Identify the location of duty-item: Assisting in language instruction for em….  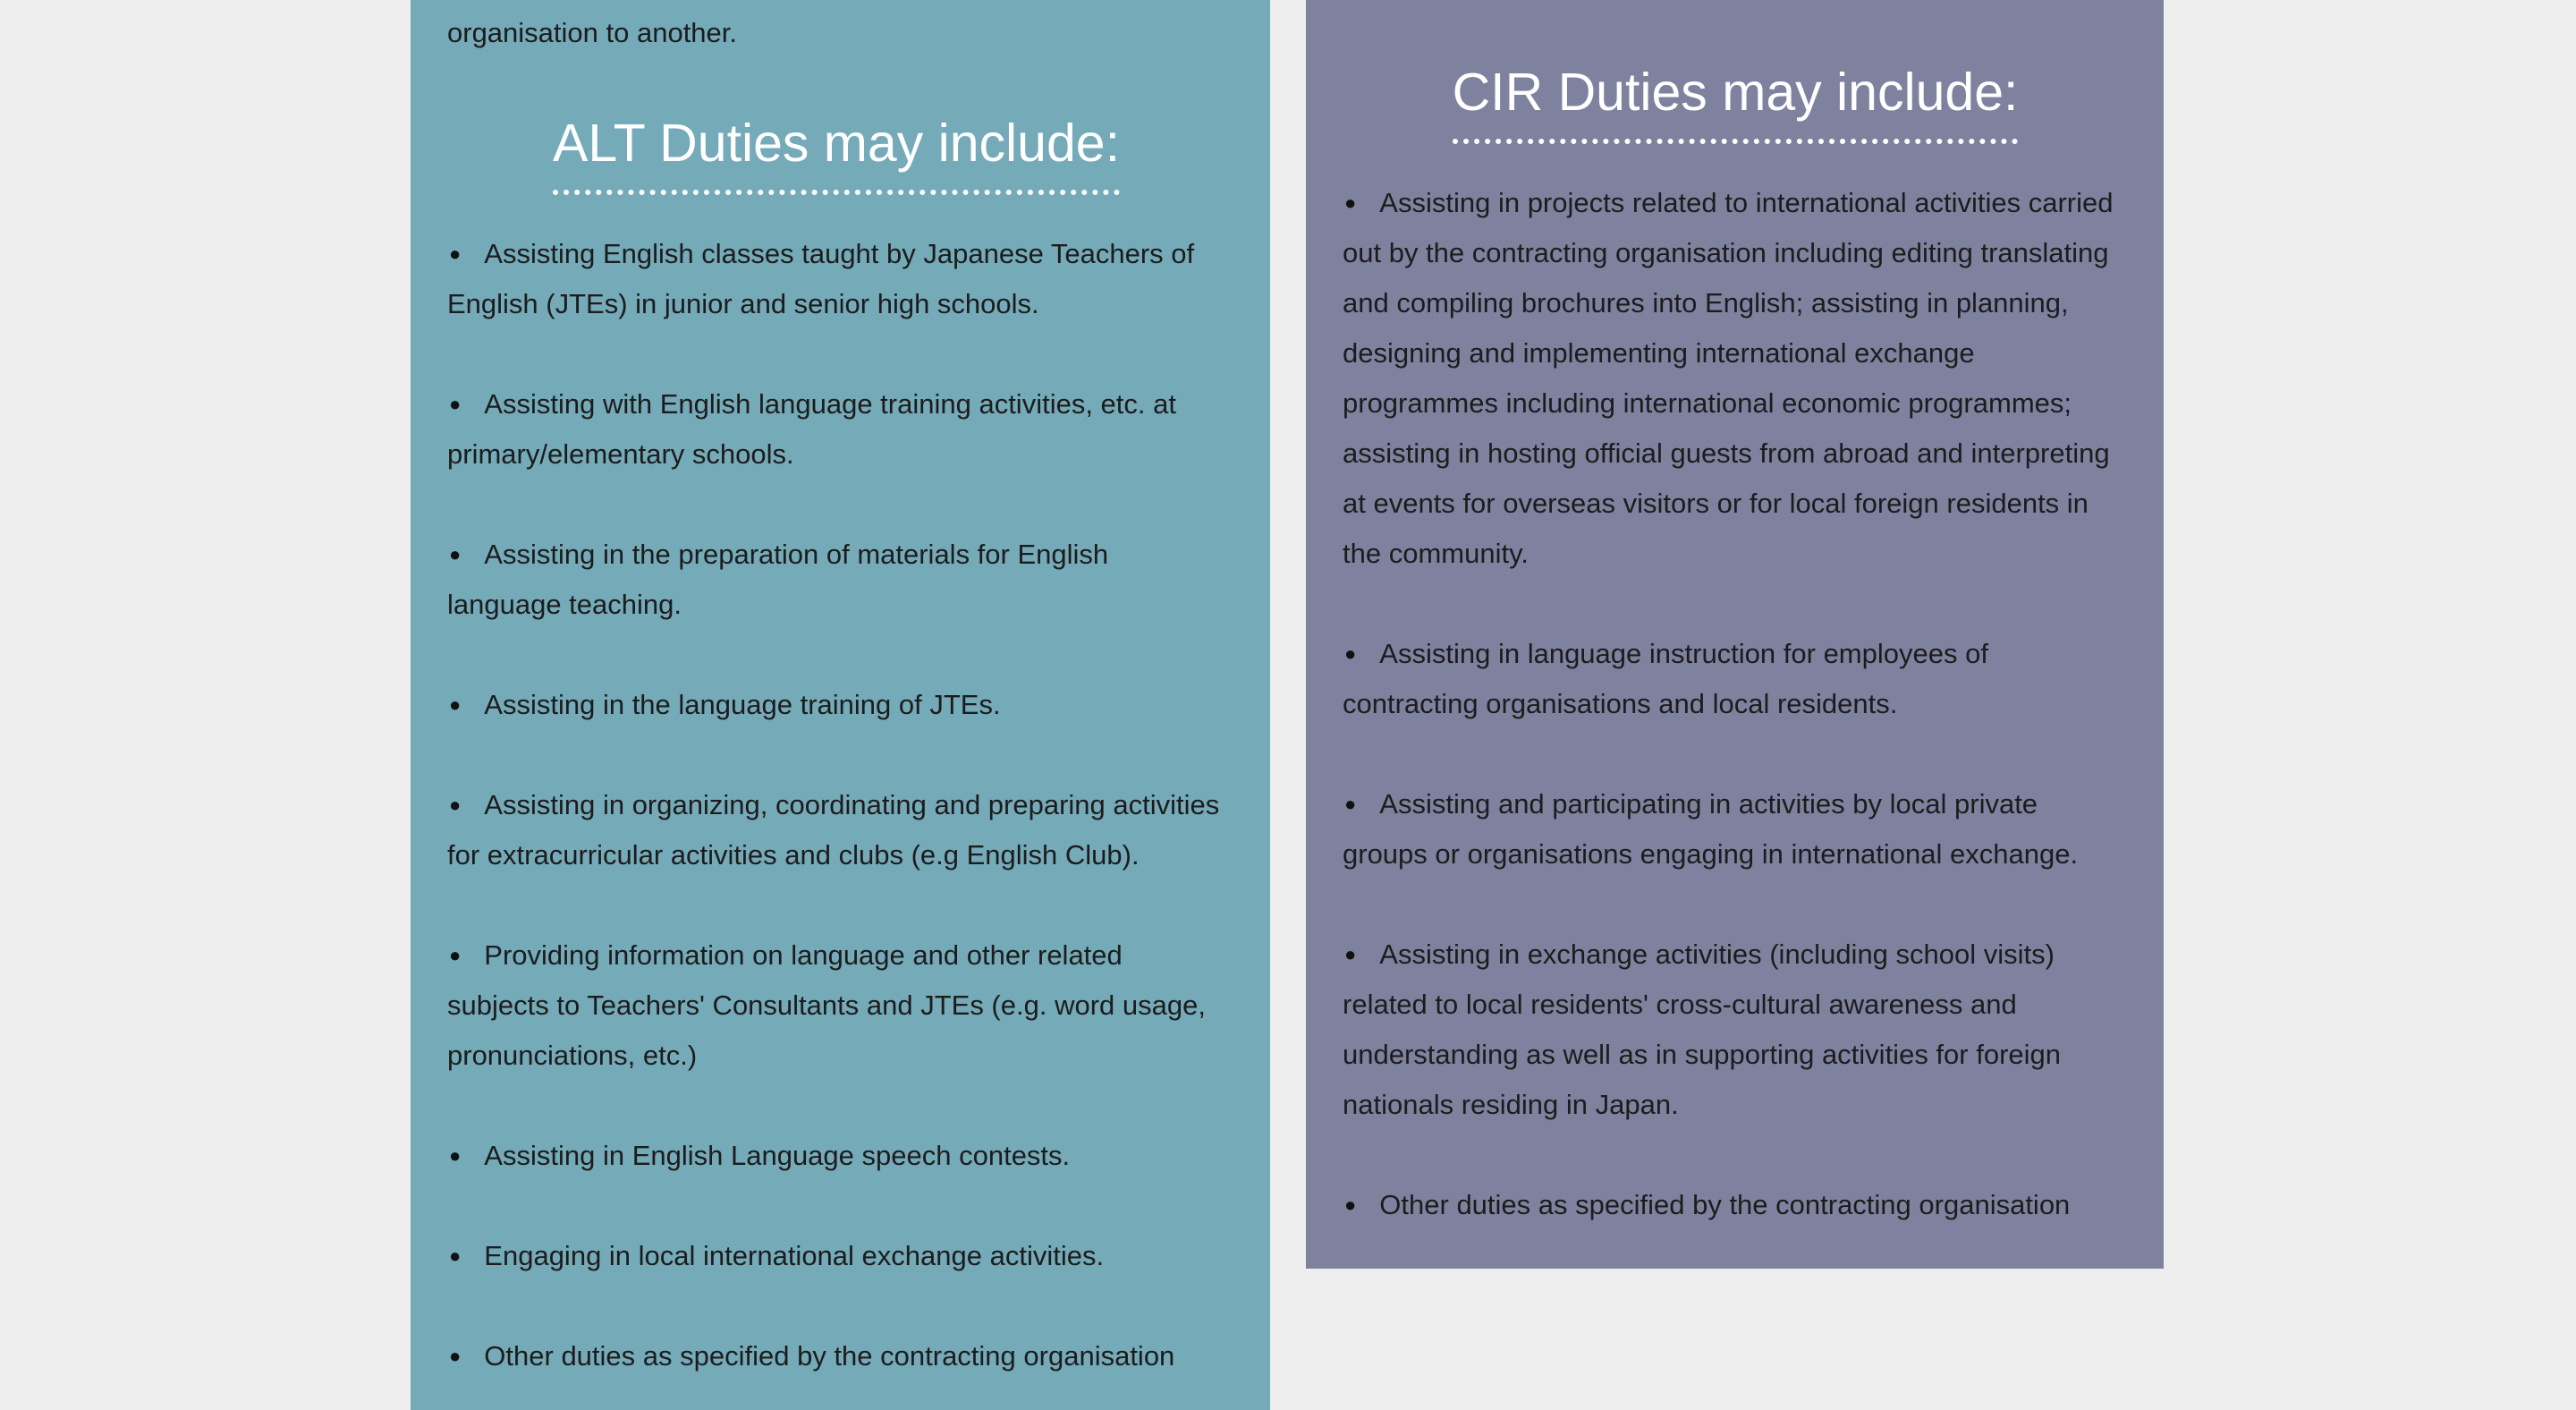
(1735, 679).